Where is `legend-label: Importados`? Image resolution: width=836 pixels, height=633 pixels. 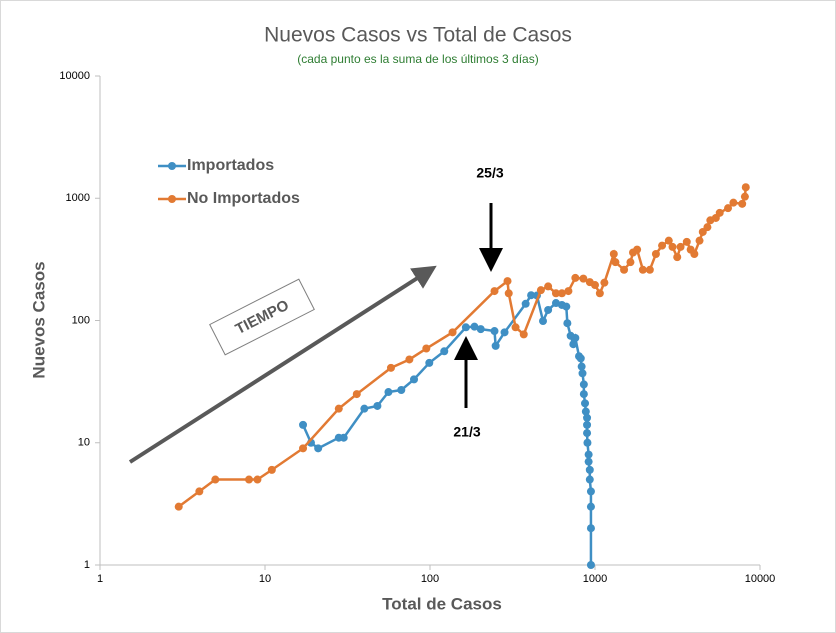
legend-label: Importados is located at coordinates (230, 165).